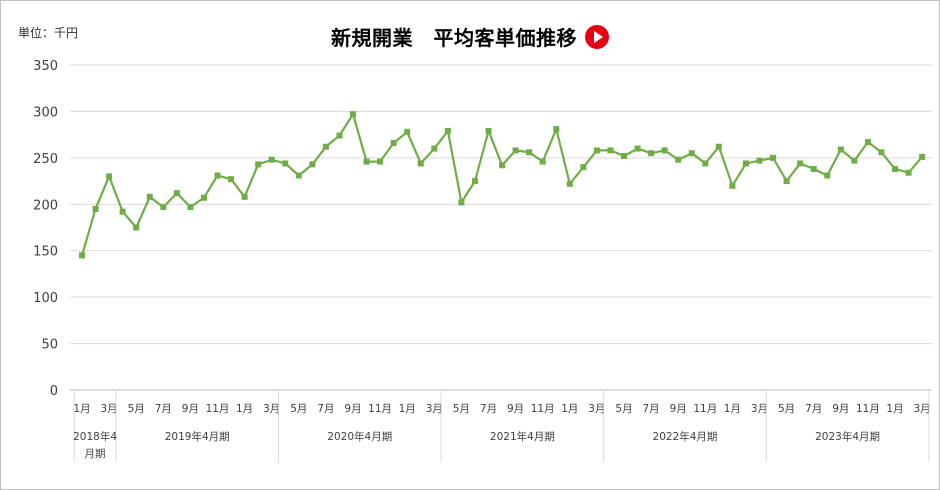  What do you see at coordinates (45, 229) in the screenshot?
I see `y-axis: 0 50 100 150 200 250 300 350` at bounding box center [45, 229].